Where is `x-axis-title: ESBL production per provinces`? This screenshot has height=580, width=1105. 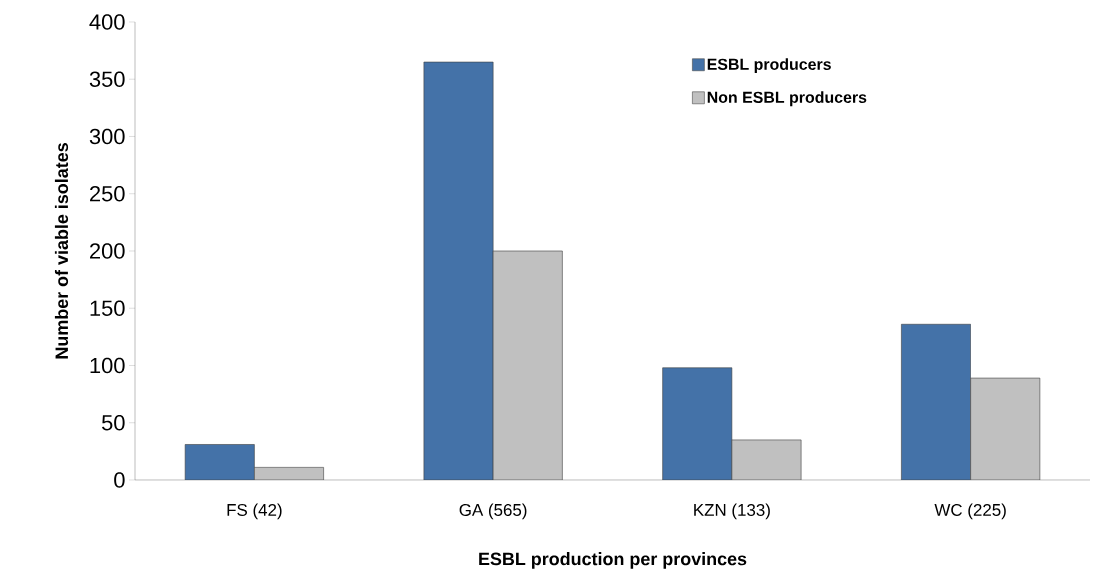
x-axis-title: ESBL production per provinces is located at coordinates (613, 560).